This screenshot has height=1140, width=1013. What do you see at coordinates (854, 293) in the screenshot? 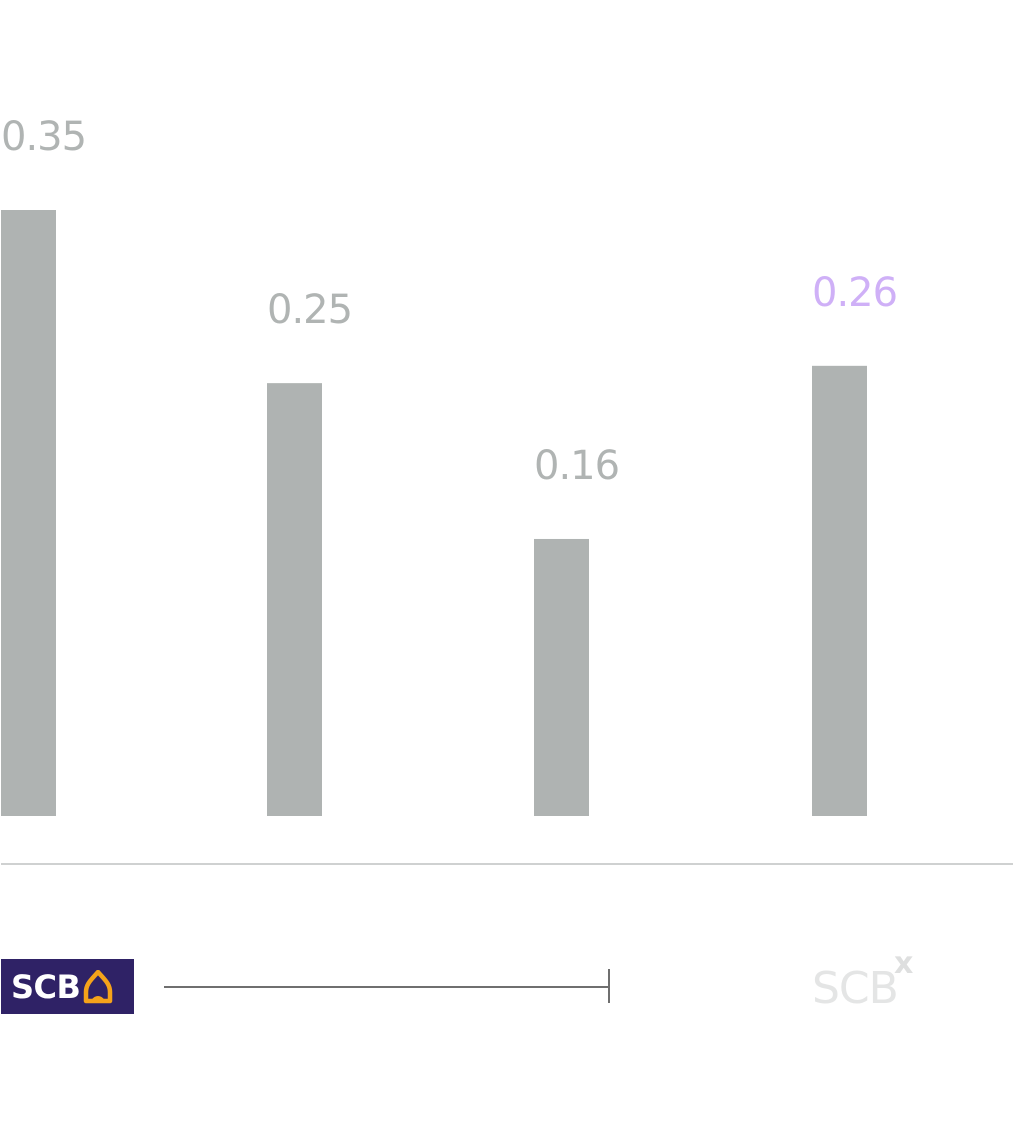
I see `bar-value-label-4: 0.26` at bounding box center [854, 293].